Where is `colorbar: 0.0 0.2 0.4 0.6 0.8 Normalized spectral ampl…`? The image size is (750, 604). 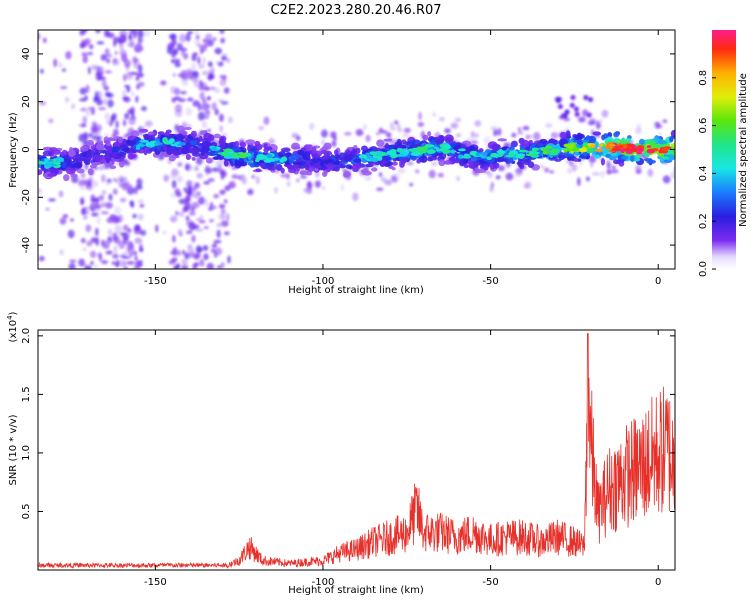
colorbar: 0.0 0.2 0.4 0.6 0.8 Normalized spectral ampl… is located at coordinates (723, 153).